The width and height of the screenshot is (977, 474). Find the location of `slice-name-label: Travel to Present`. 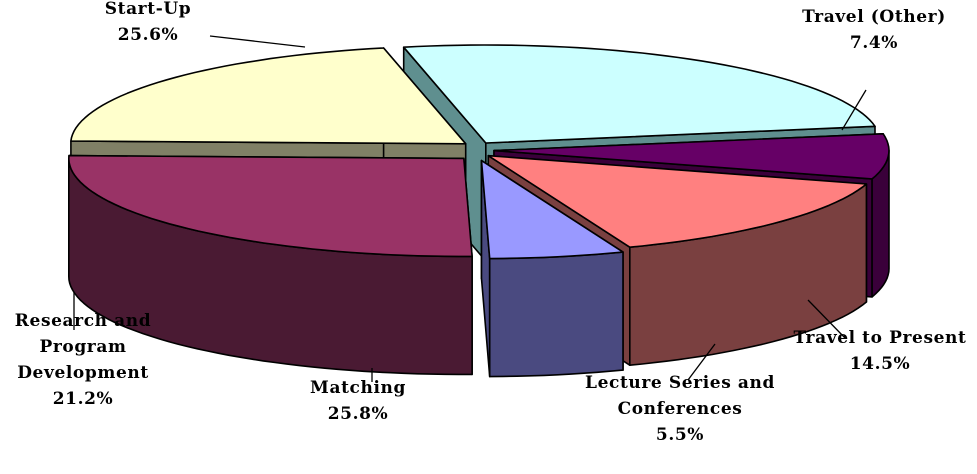

slice-name-label: Travel to Present is located at coordinates (880, 338).